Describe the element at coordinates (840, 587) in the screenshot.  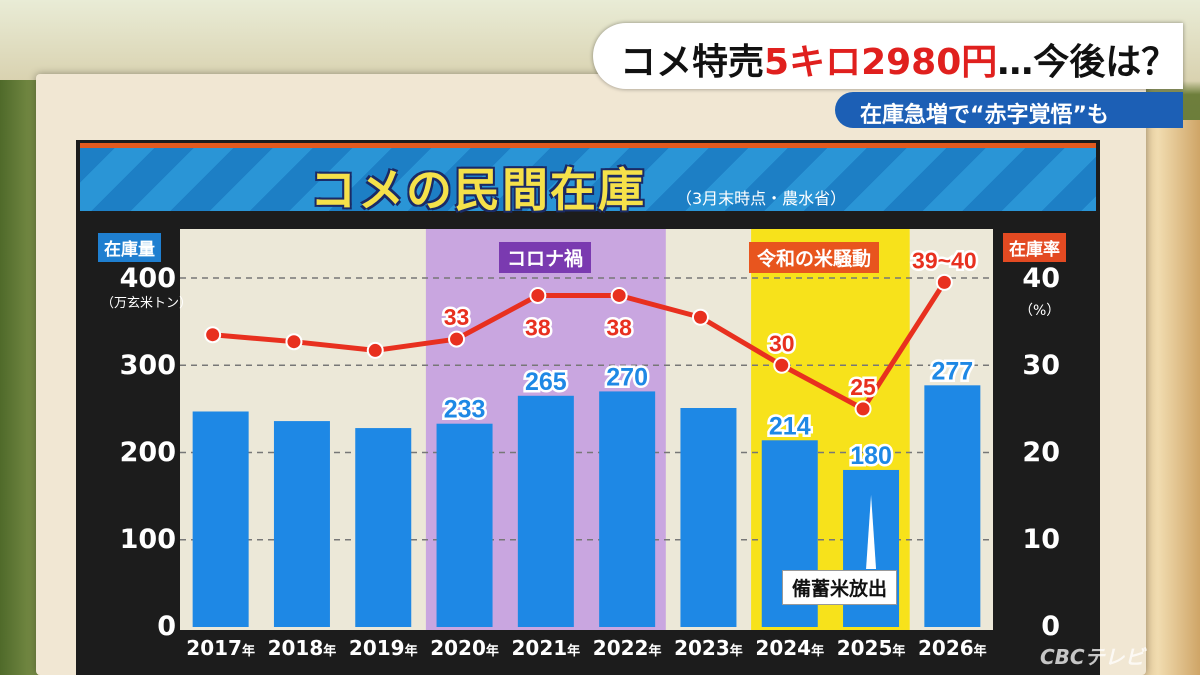
I see `release-annotation: 備蓄米放出` at that location.